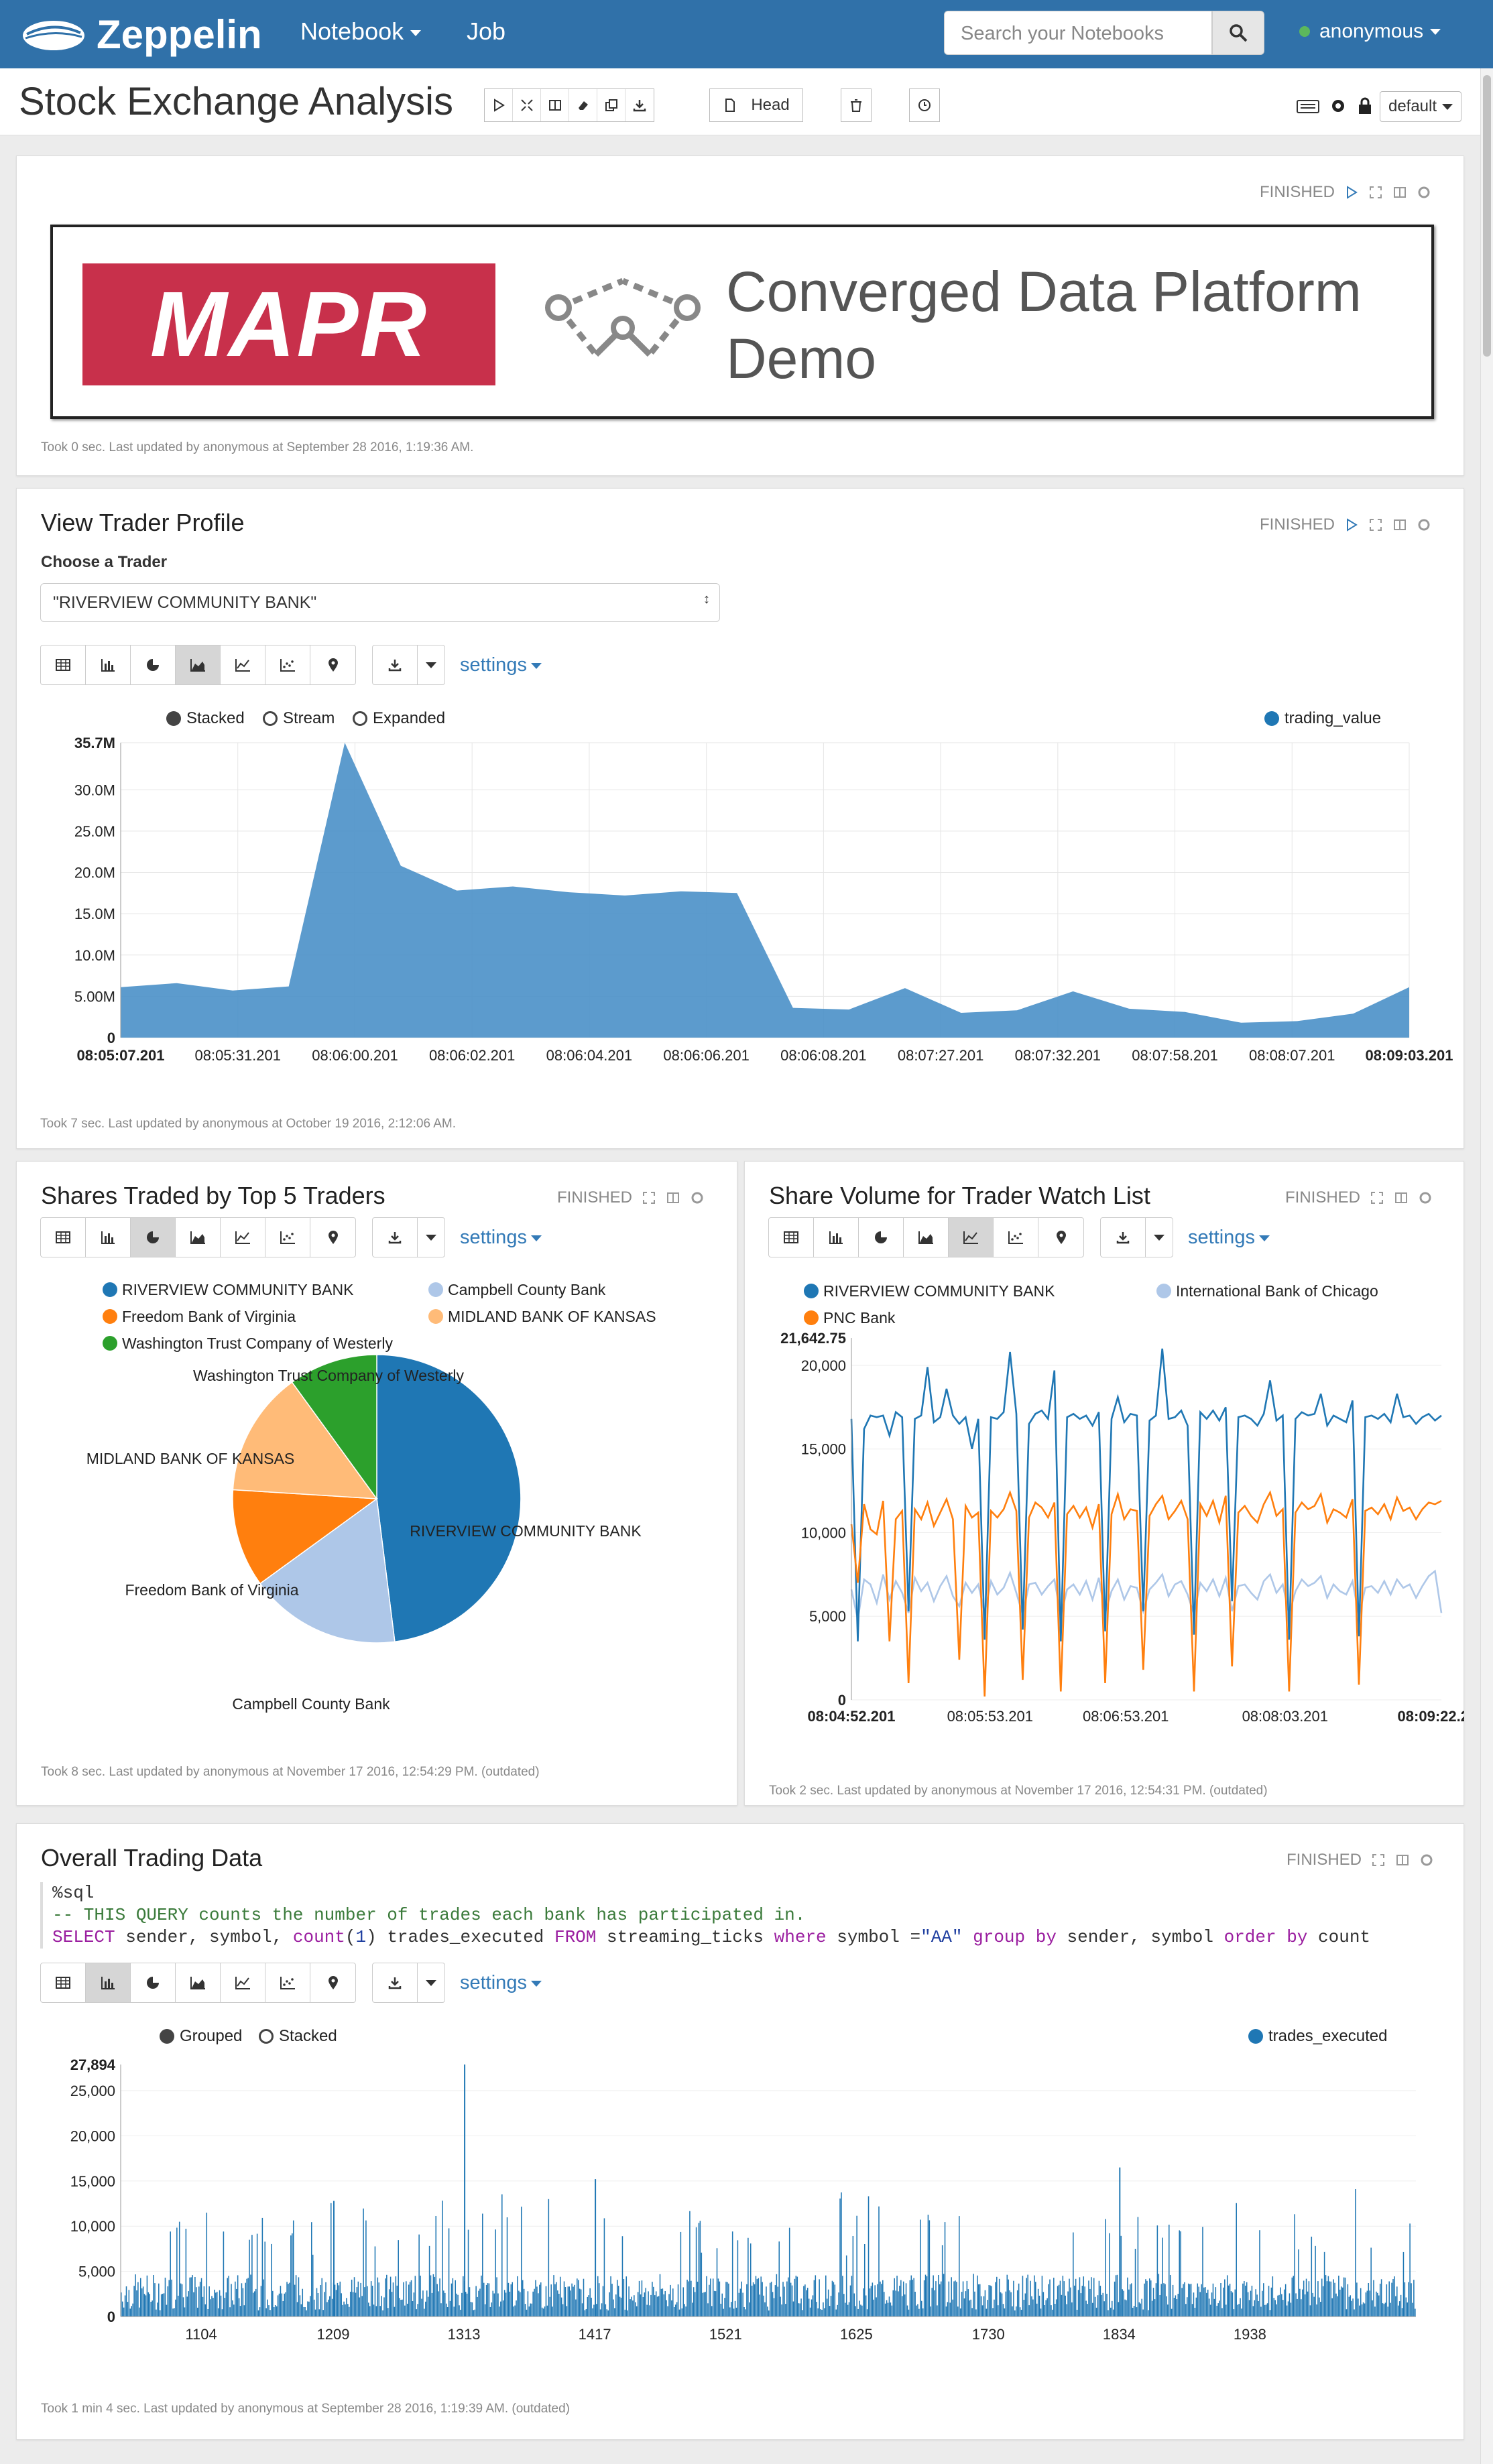  What do you see at coordinates (201, 2036) in the screenshot?
I see `mode-grouped: Grouped` at bounding box center [201, 2036].